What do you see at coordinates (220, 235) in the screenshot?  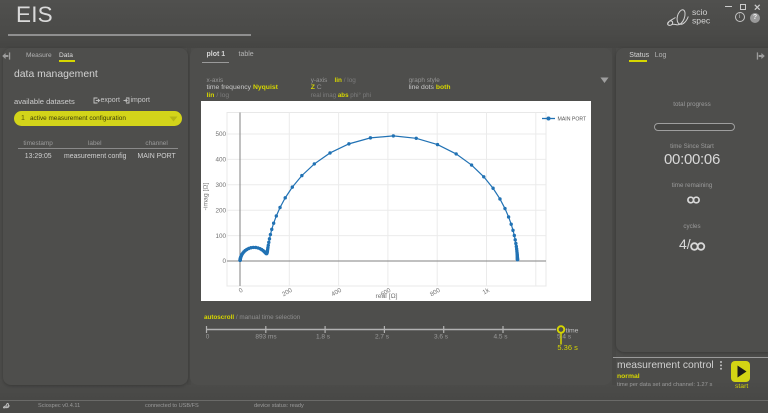 I see `svg-text: 100` at bounding box center [220, 235].